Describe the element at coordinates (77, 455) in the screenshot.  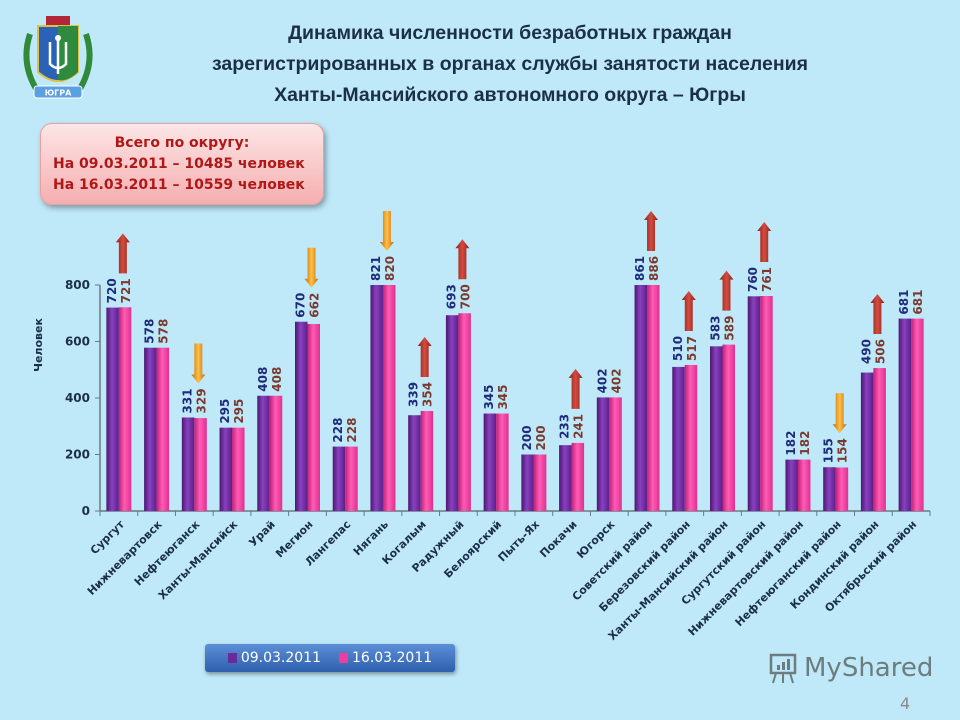
I see `y-tick-label: 200` at that location.